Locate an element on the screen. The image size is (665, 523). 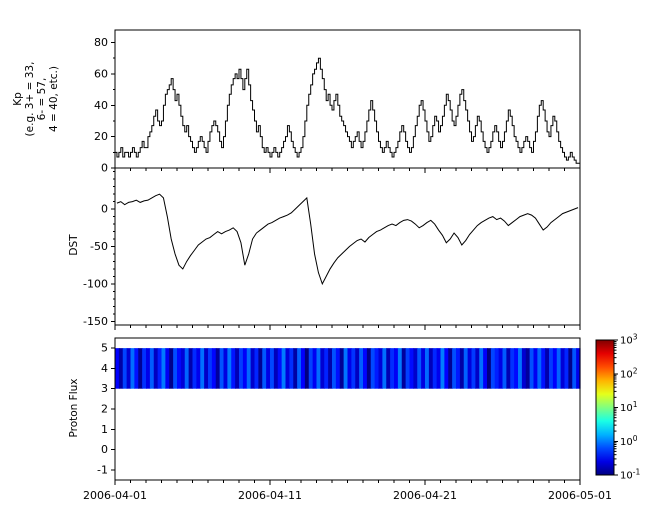
dst-ytick-label: -50 is located at coordinates (99, 246).